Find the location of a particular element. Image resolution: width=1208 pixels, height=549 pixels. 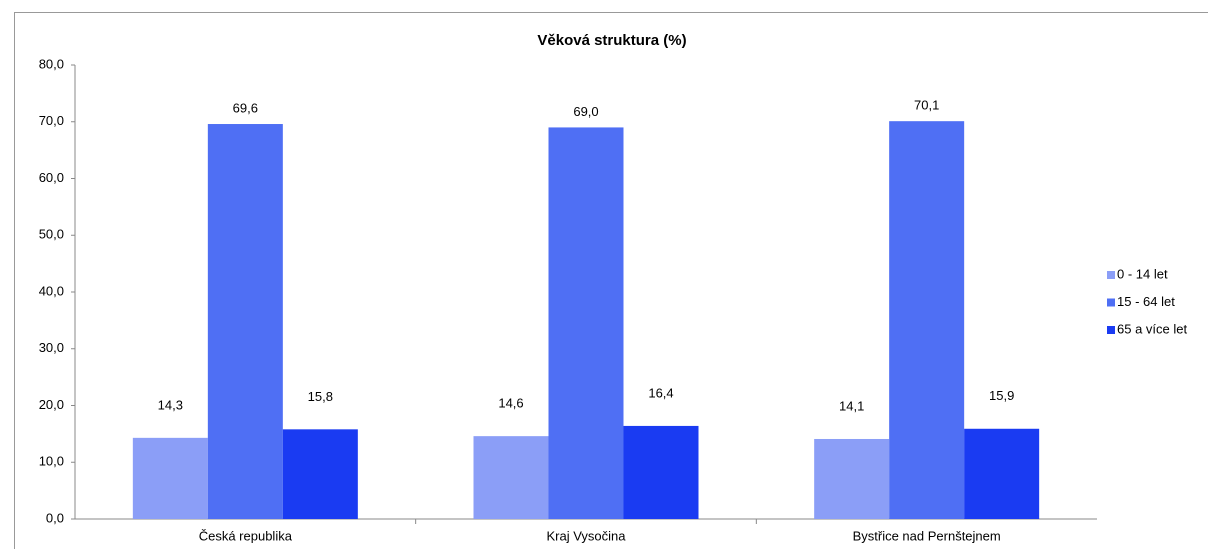

legend-label: 65 a více let is located at coordinates (1152, 328).